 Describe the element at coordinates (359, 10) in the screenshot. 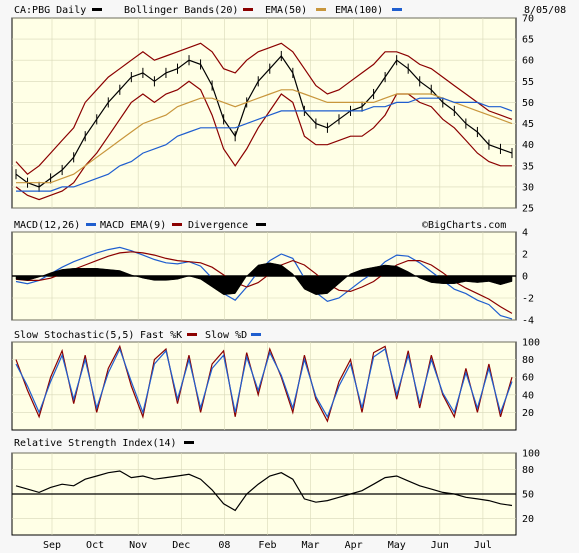

I see `ema100-label: EMA(100)` at that location.